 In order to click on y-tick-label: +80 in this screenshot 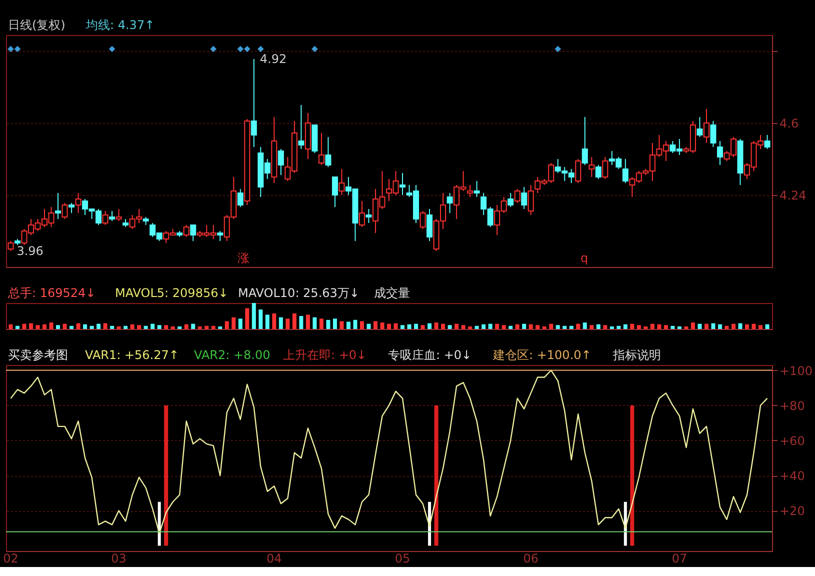, I will do `click(792, 405)`.